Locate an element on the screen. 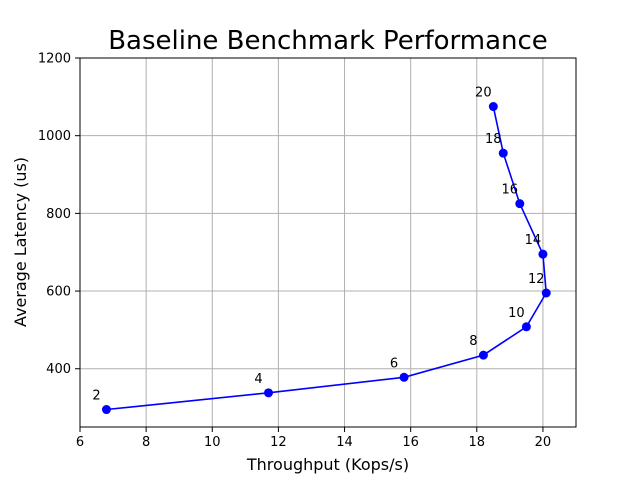 The width and height of the screenshot is (640, 480). x-tick-label: 20 is located at coordinates (543, 442).